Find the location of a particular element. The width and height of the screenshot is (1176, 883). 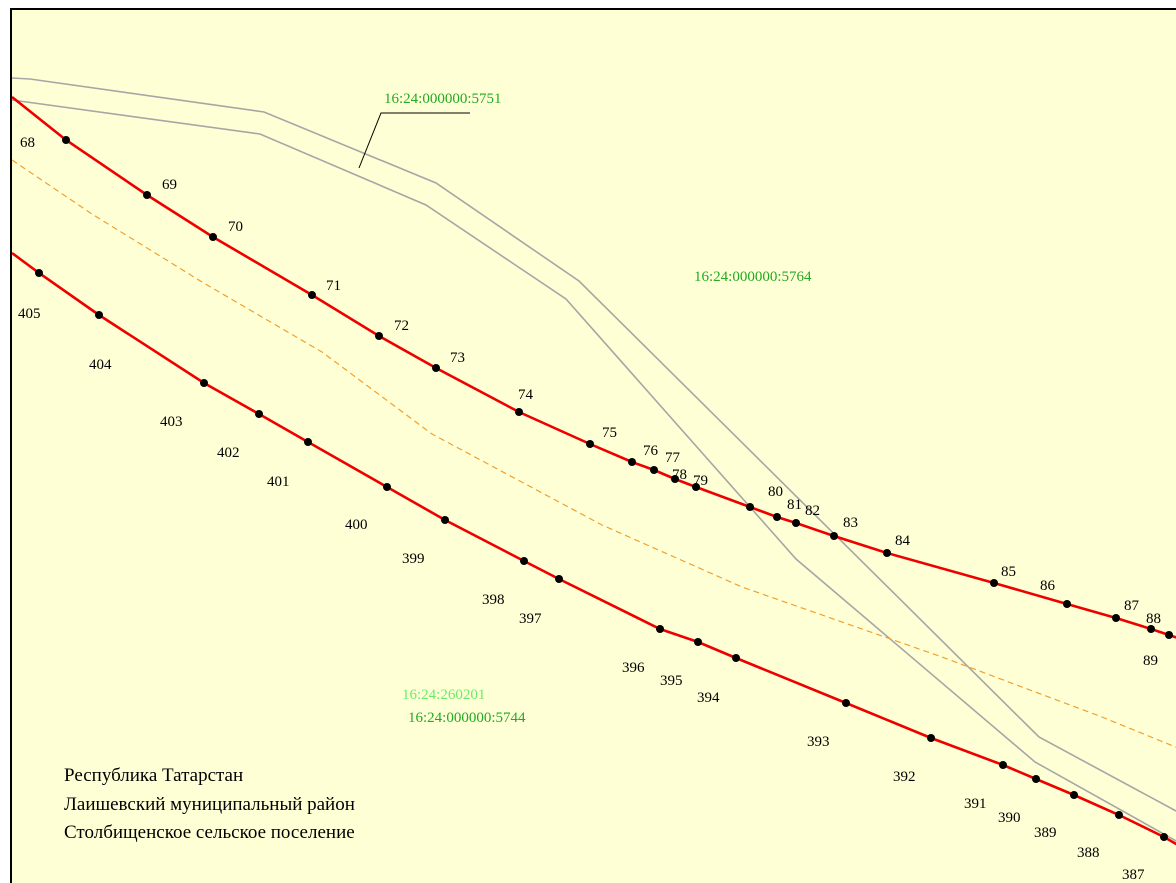

lower-point-label-402: 402 is located at coordinates (228, 453).